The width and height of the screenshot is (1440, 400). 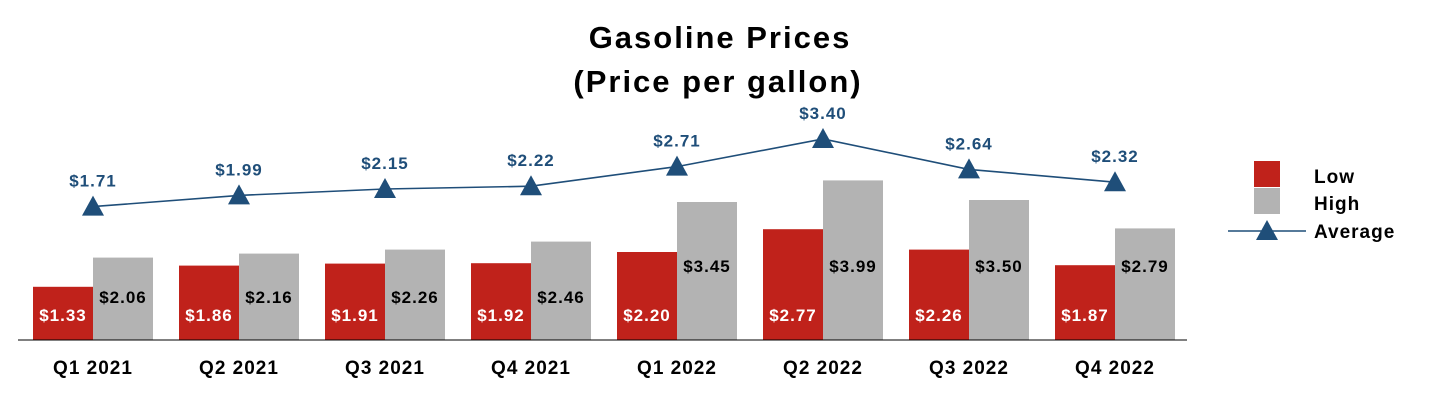 What do you see at coordinates (720, 37) in the screenshot?
I see `chart-title-line-1: Gasoline Prices` at bounding box center [720, 37].